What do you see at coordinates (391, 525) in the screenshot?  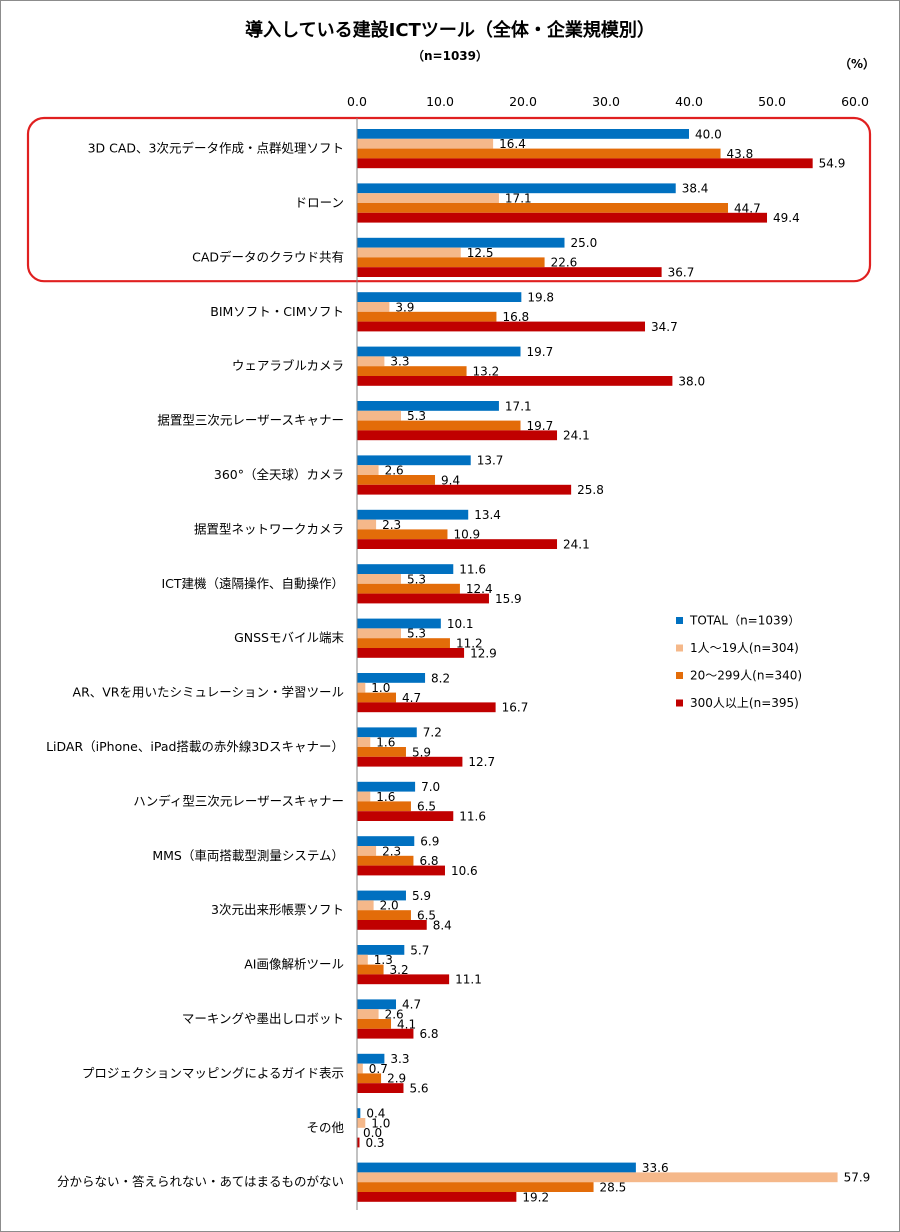 I see `data-label: 2.3` at bounding box center [391, 525].